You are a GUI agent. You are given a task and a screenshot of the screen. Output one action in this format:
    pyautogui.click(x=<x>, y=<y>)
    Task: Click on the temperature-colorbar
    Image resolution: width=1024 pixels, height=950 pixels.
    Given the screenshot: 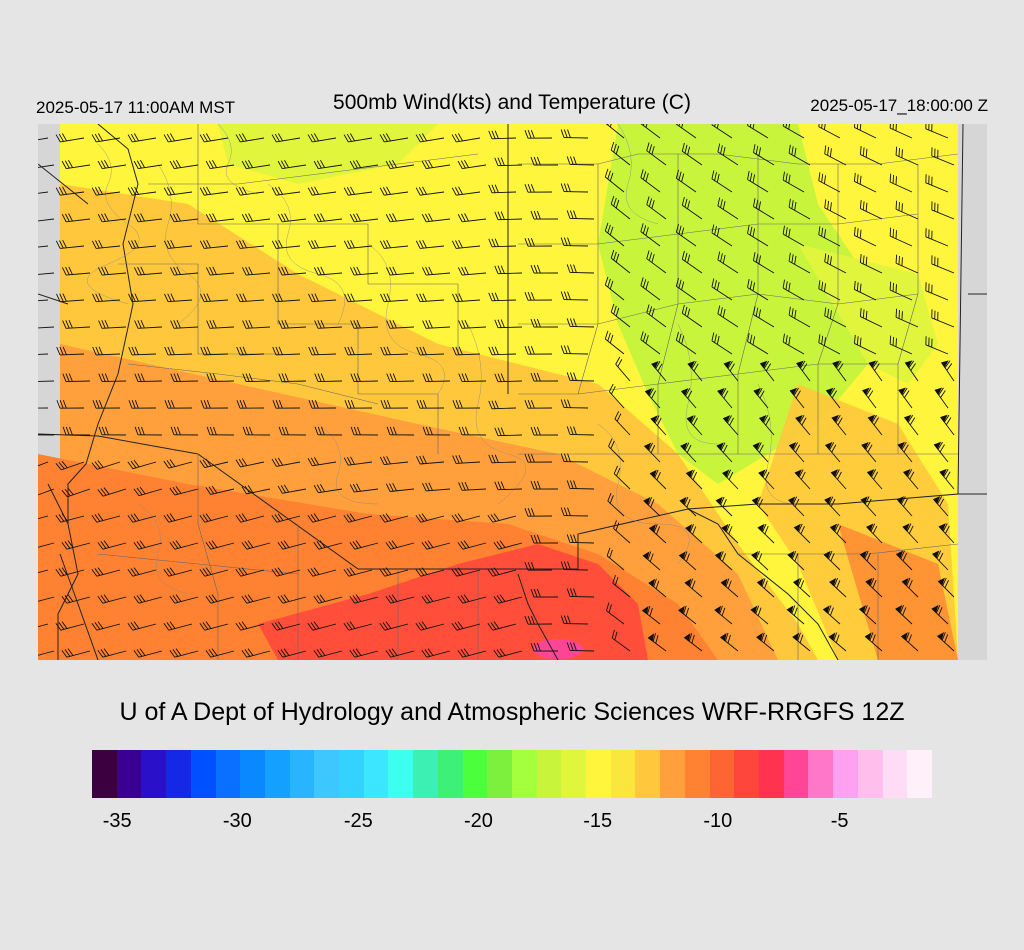 What is the action you would take?
    pyautogui.click(x=512, y=774)
    